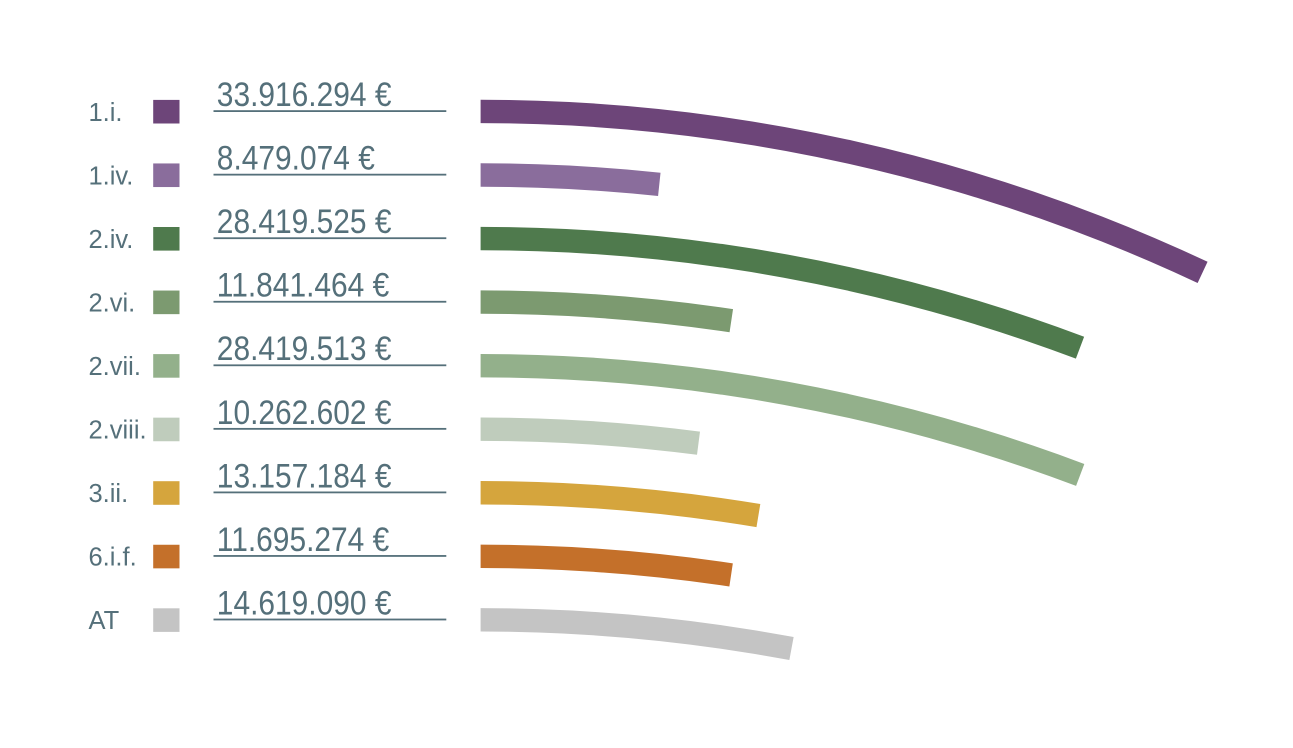 The width and height of the screenshot is (1293, 748). What do you see at coordinates (304, 603) in the screenshot?
I see `svg-text: 14.619.090 €` at bounding box center [304, 603].